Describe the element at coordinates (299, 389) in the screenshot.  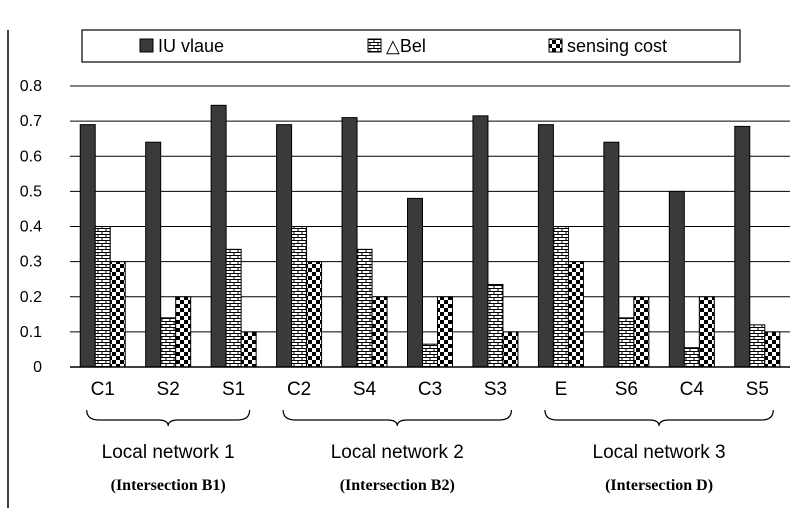
I see `category-label: C2` at that location.